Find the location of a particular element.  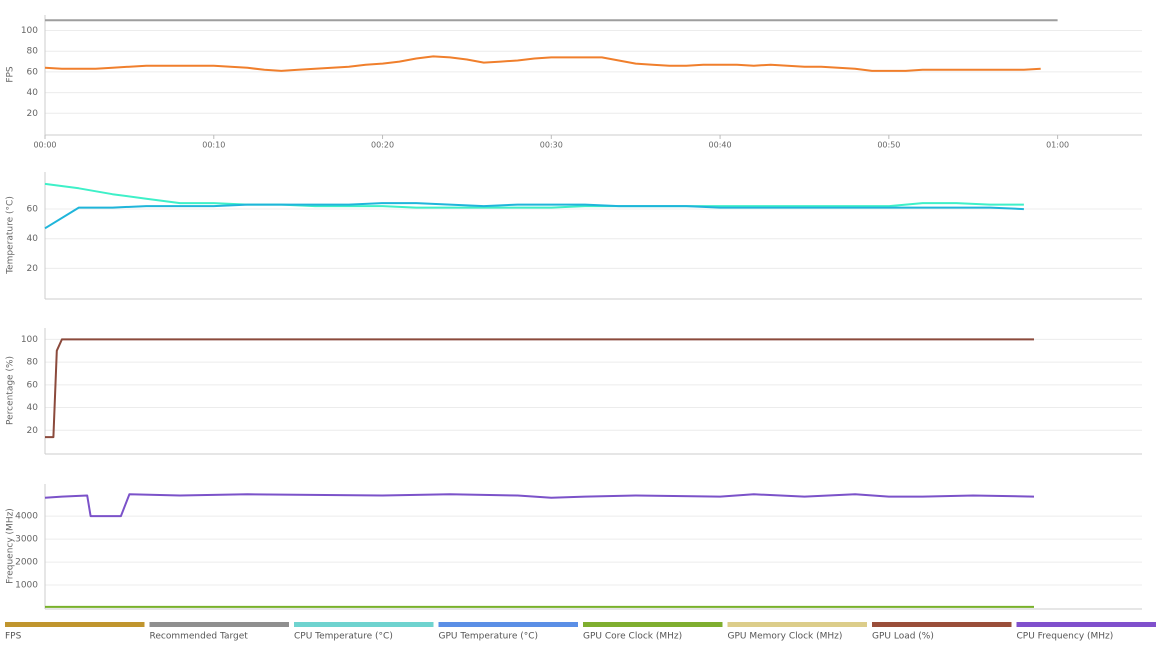

legend-label: FPS is located at coordinates (13, 637).